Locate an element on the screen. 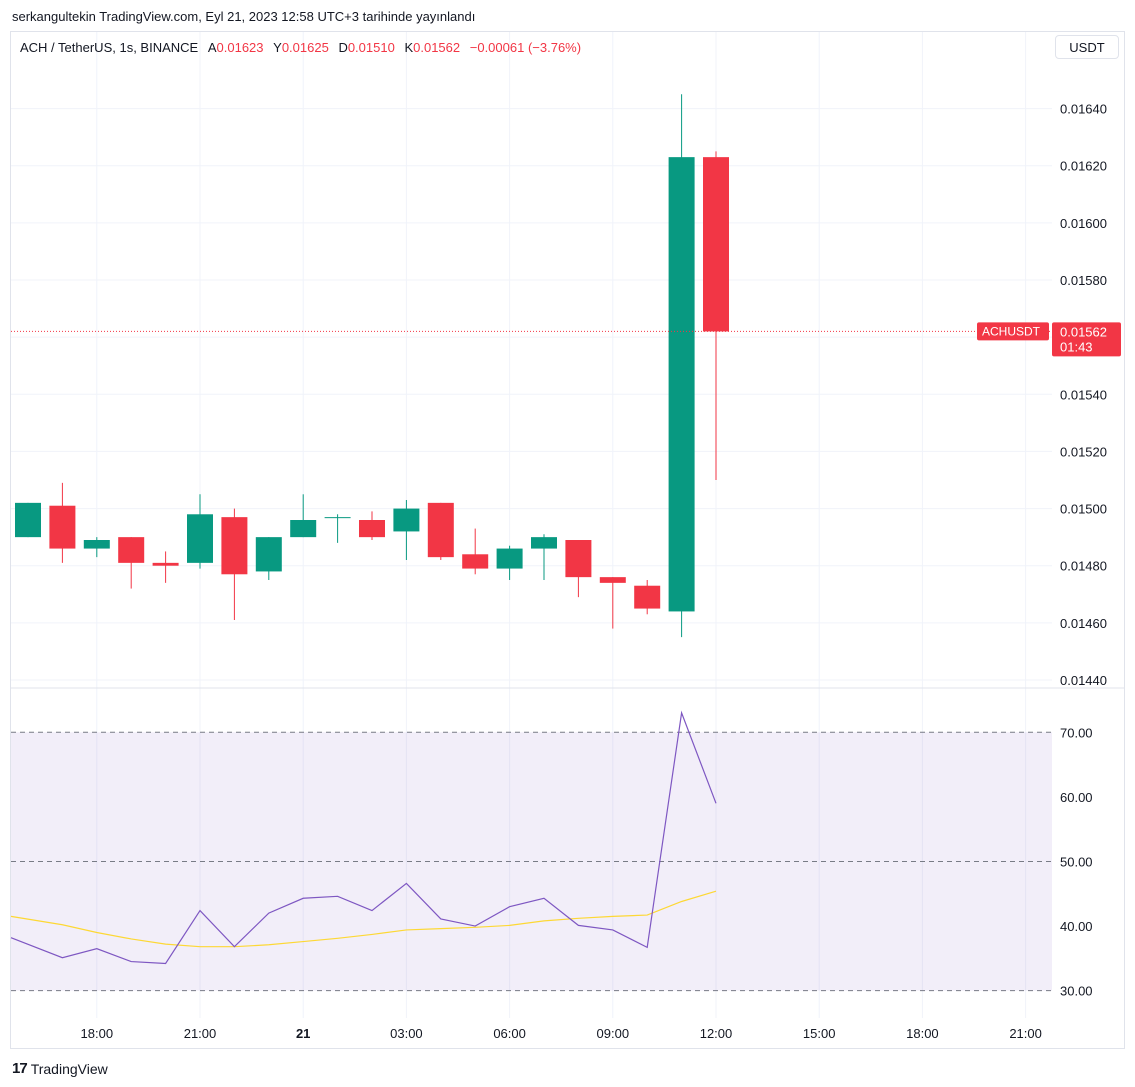 This screenshot has height=1087, width=1135. high-label: Y is located at coordinates (277, 47).